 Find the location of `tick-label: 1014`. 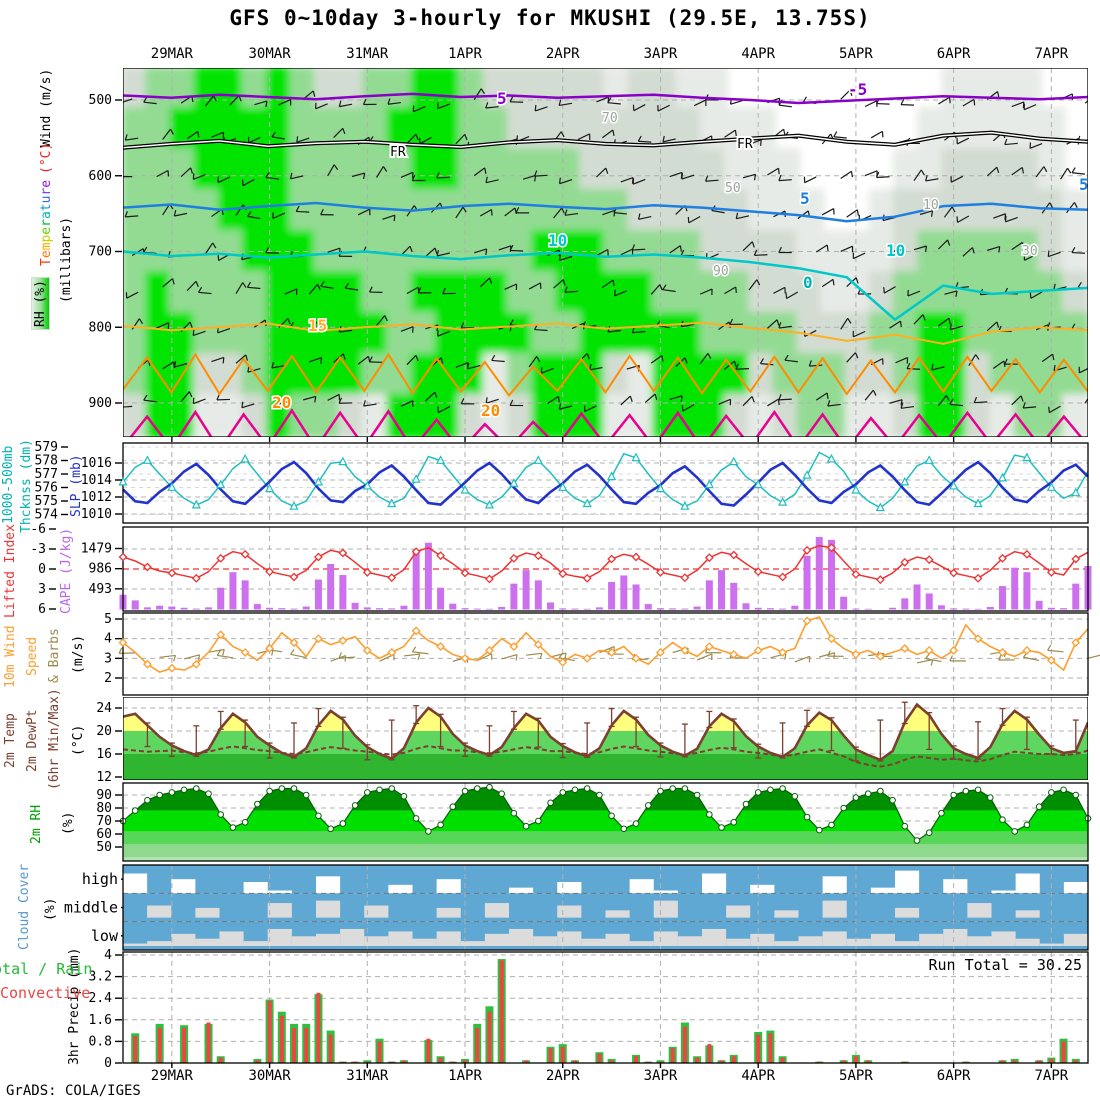

tick-label: 1014 is located at coordinates (96, 480).